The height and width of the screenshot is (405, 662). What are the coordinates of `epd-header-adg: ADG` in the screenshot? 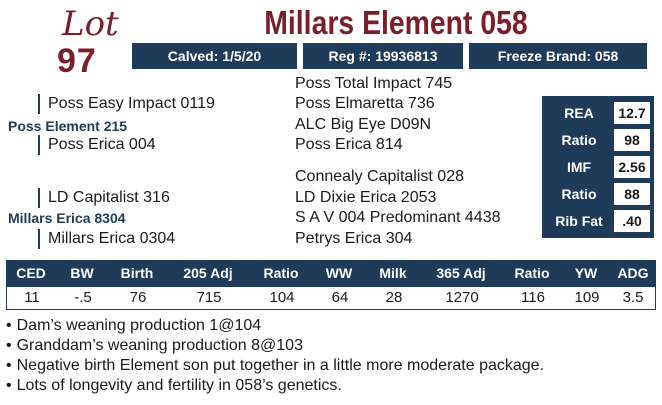 It's located at (633, 273).